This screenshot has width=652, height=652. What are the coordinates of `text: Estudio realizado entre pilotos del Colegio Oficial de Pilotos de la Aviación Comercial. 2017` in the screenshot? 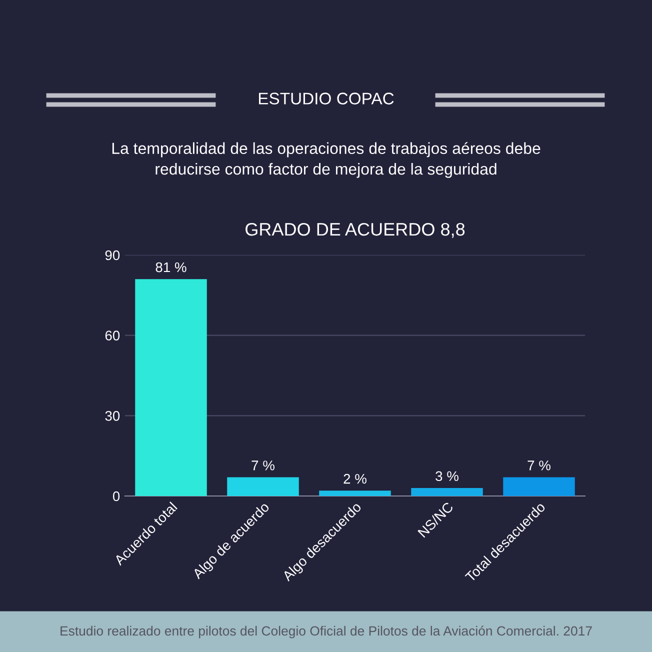 It's located at (326, 632).